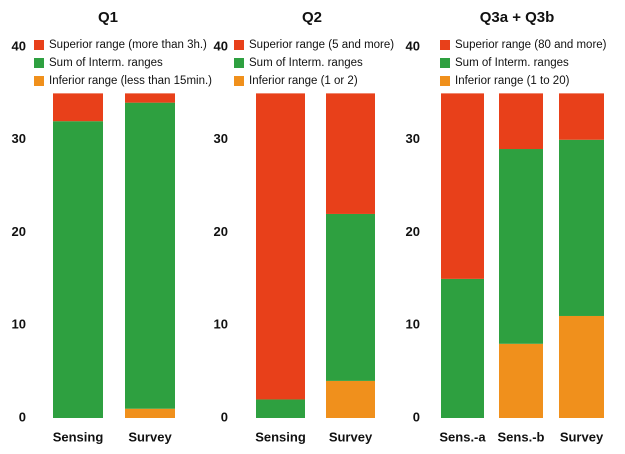  I want to click on legend-label: Superior range (more than 3h.), so click(128, 45).